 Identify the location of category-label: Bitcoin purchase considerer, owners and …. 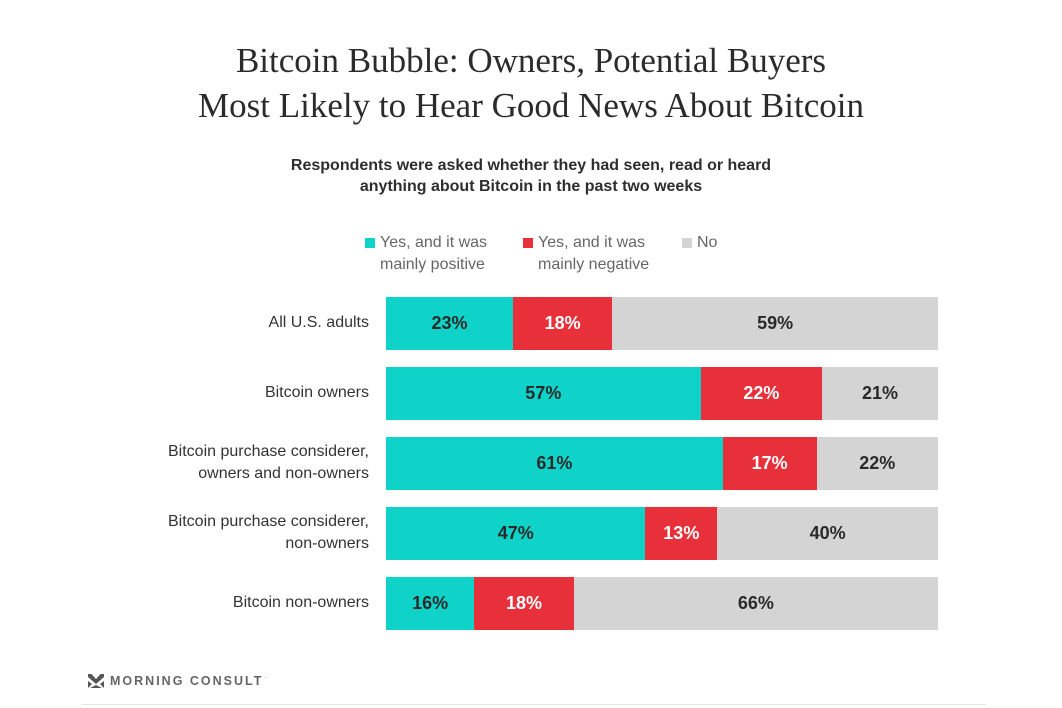
(268, 462).